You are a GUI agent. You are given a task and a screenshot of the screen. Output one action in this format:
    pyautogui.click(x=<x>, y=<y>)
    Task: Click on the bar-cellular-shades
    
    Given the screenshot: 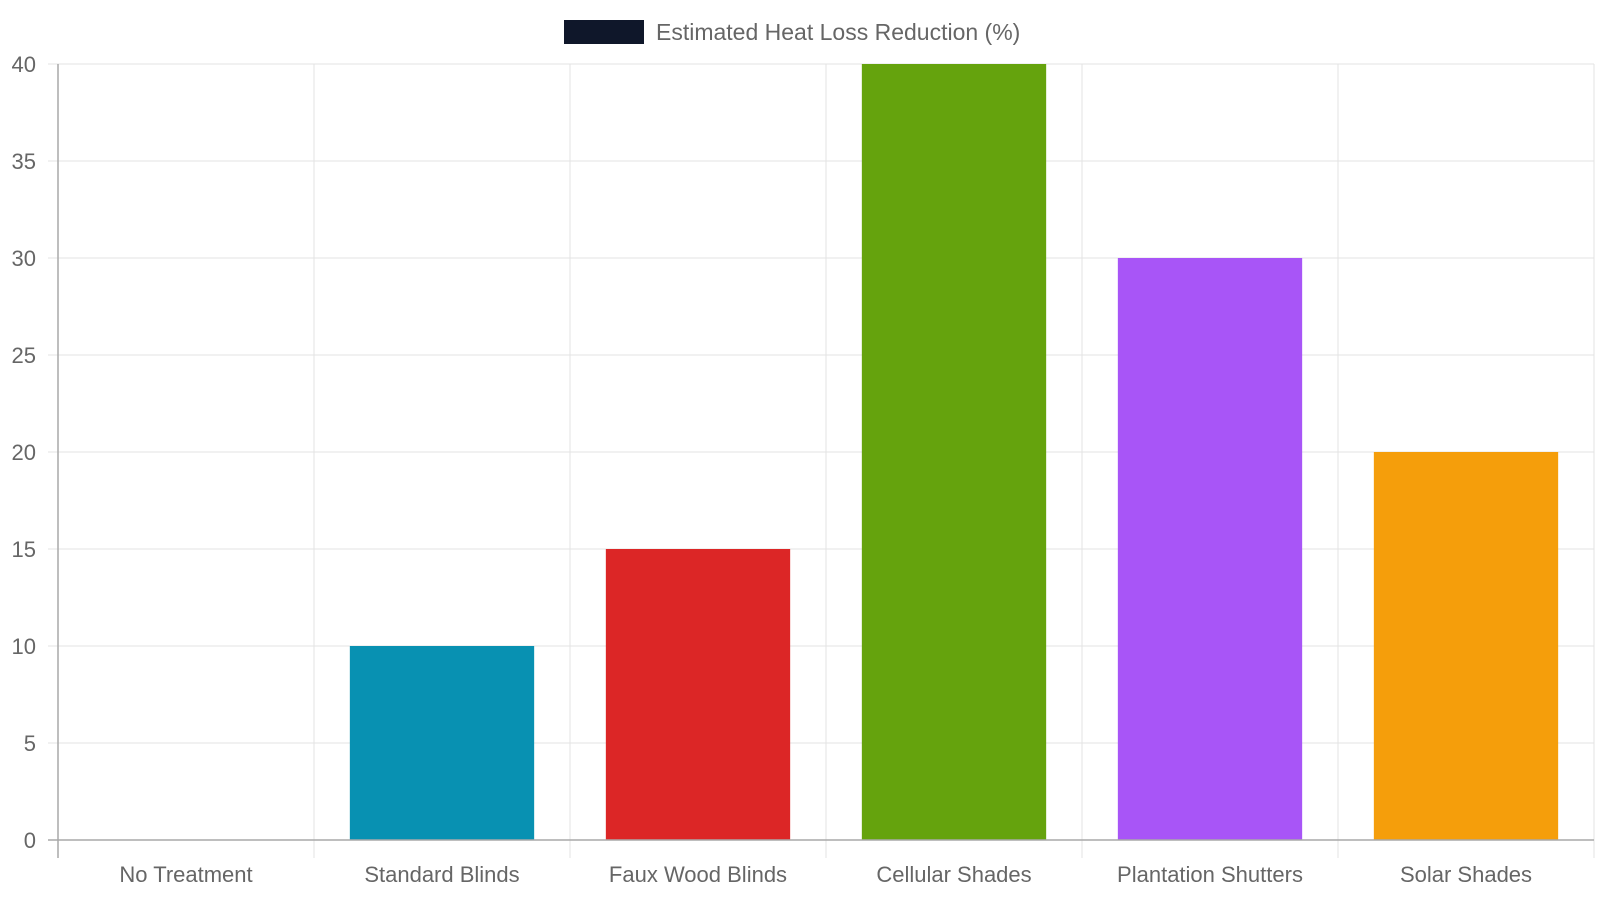 What is the action you would take?
    pyautogui.click(x=954, y=452)
    